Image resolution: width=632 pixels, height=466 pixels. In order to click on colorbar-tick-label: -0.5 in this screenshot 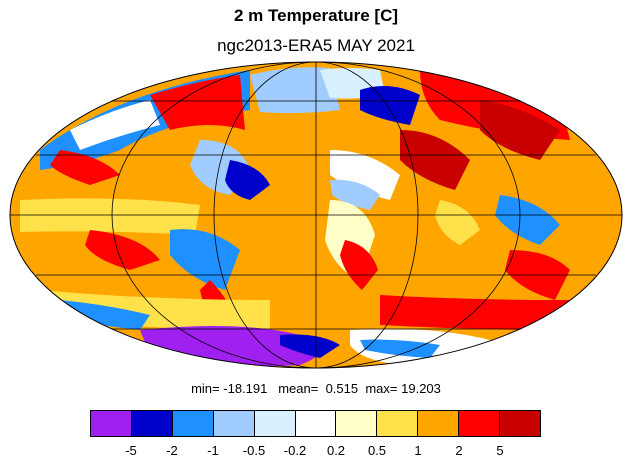, I will do `click(254, 450)`.